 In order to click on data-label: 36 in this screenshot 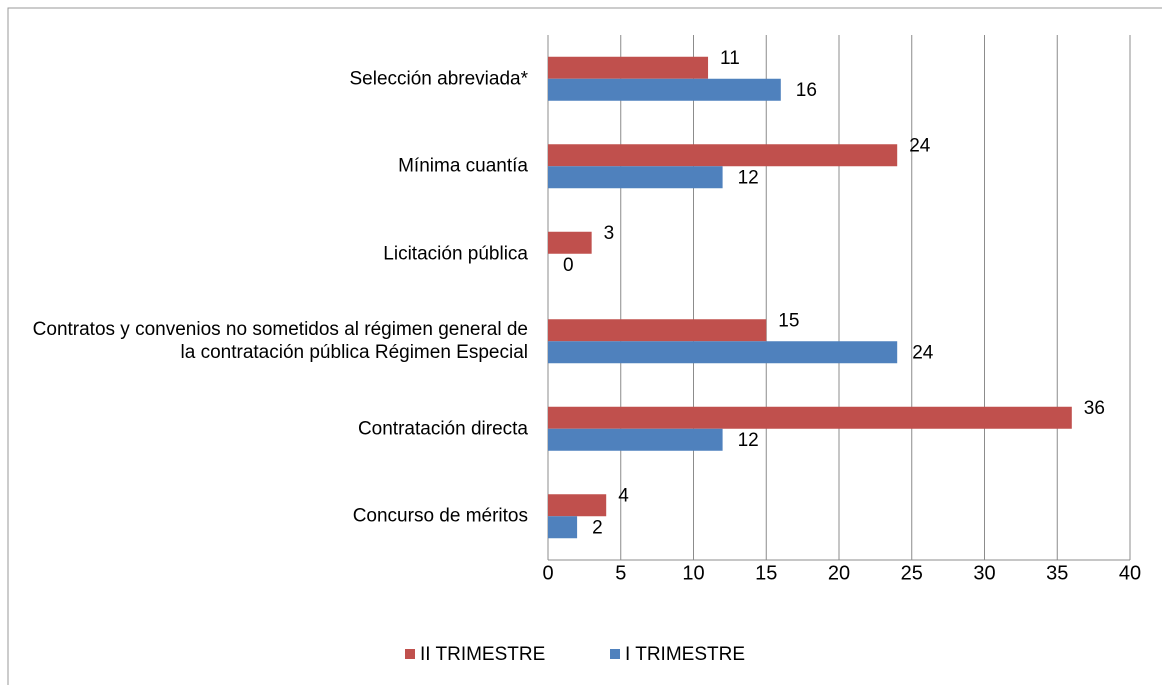, I will do `click(1094, 408)`.